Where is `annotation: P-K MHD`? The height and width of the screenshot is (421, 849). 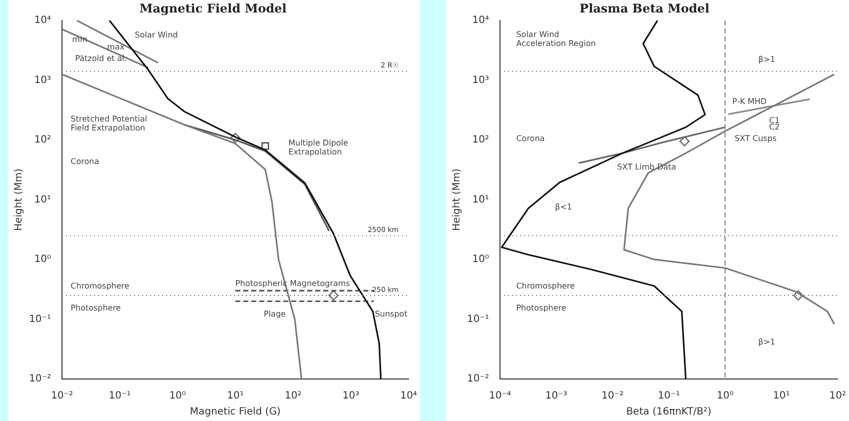 annotation: P-K MHD is located at coordinates (749, 101).